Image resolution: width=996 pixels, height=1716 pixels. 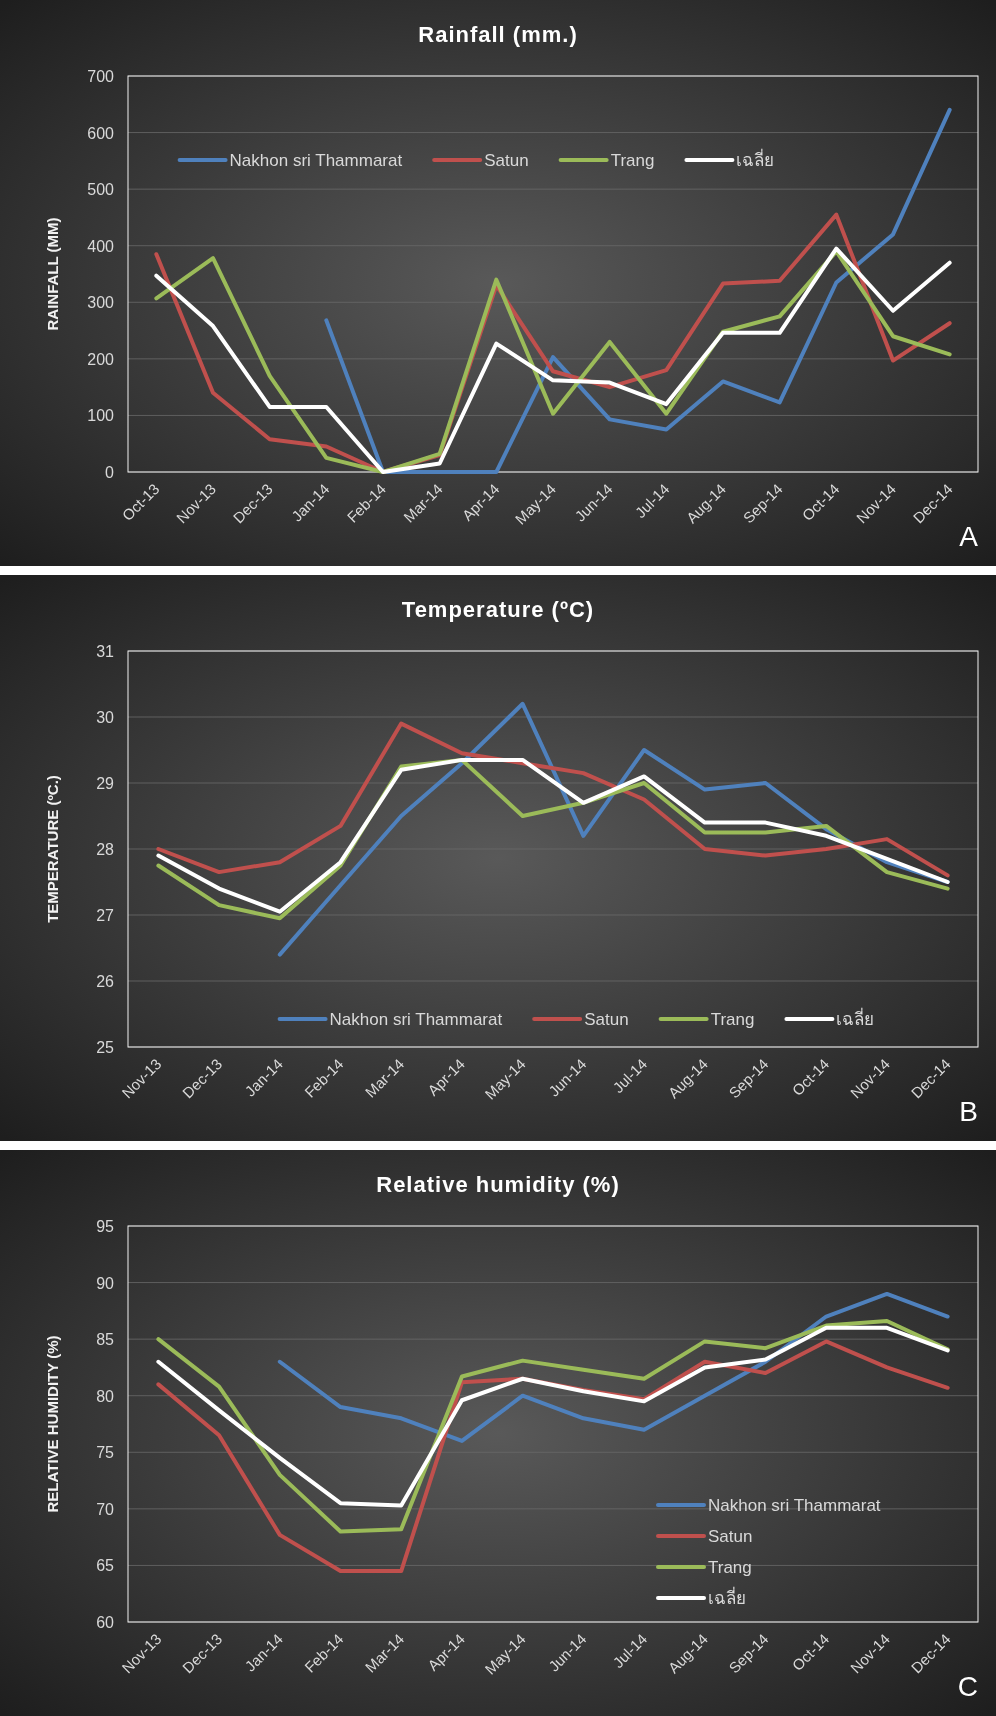 What do you see at coordinates (105, 783) in the screenshot?
I see `y-tick-label: 29` at bounding box center [105, 783].